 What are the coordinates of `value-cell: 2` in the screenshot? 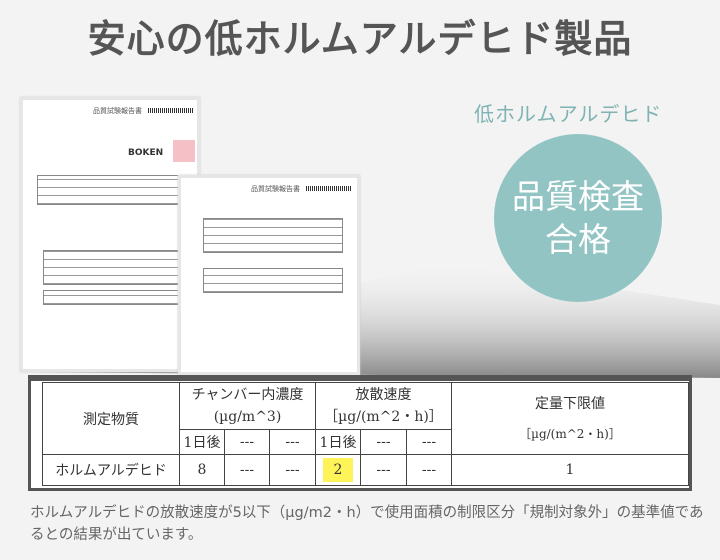 It's located at (338, 470).